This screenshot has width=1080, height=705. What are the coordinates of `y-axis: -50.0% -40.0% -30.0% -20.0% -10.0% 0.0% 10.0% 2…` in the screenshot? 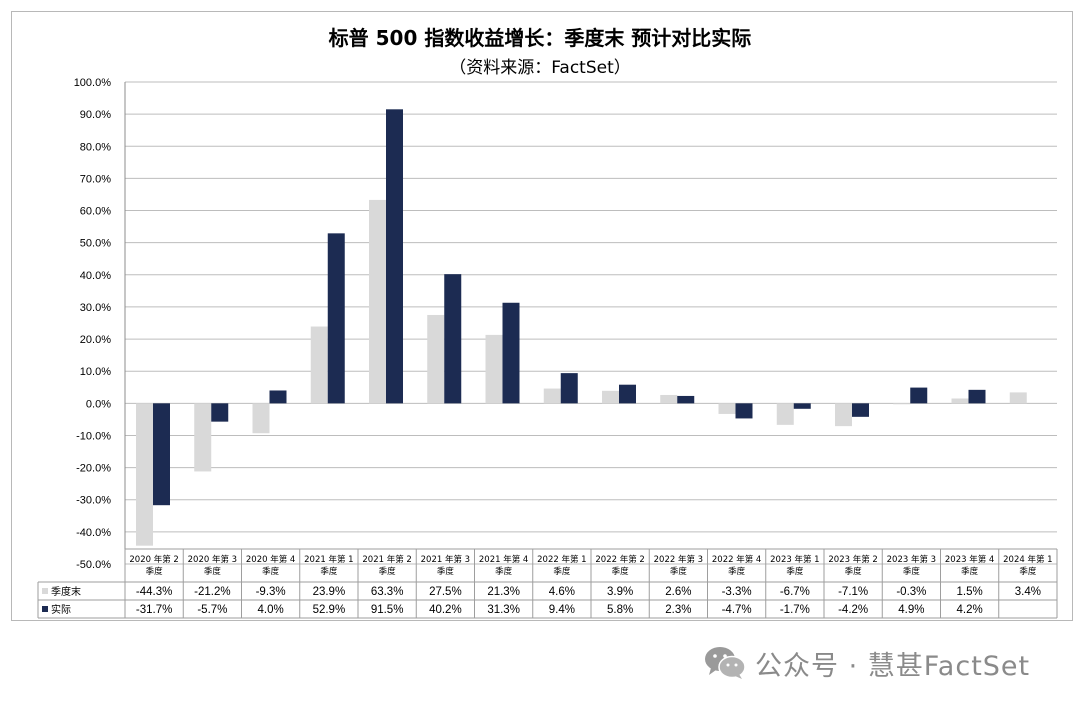 It's located at (100, 324).